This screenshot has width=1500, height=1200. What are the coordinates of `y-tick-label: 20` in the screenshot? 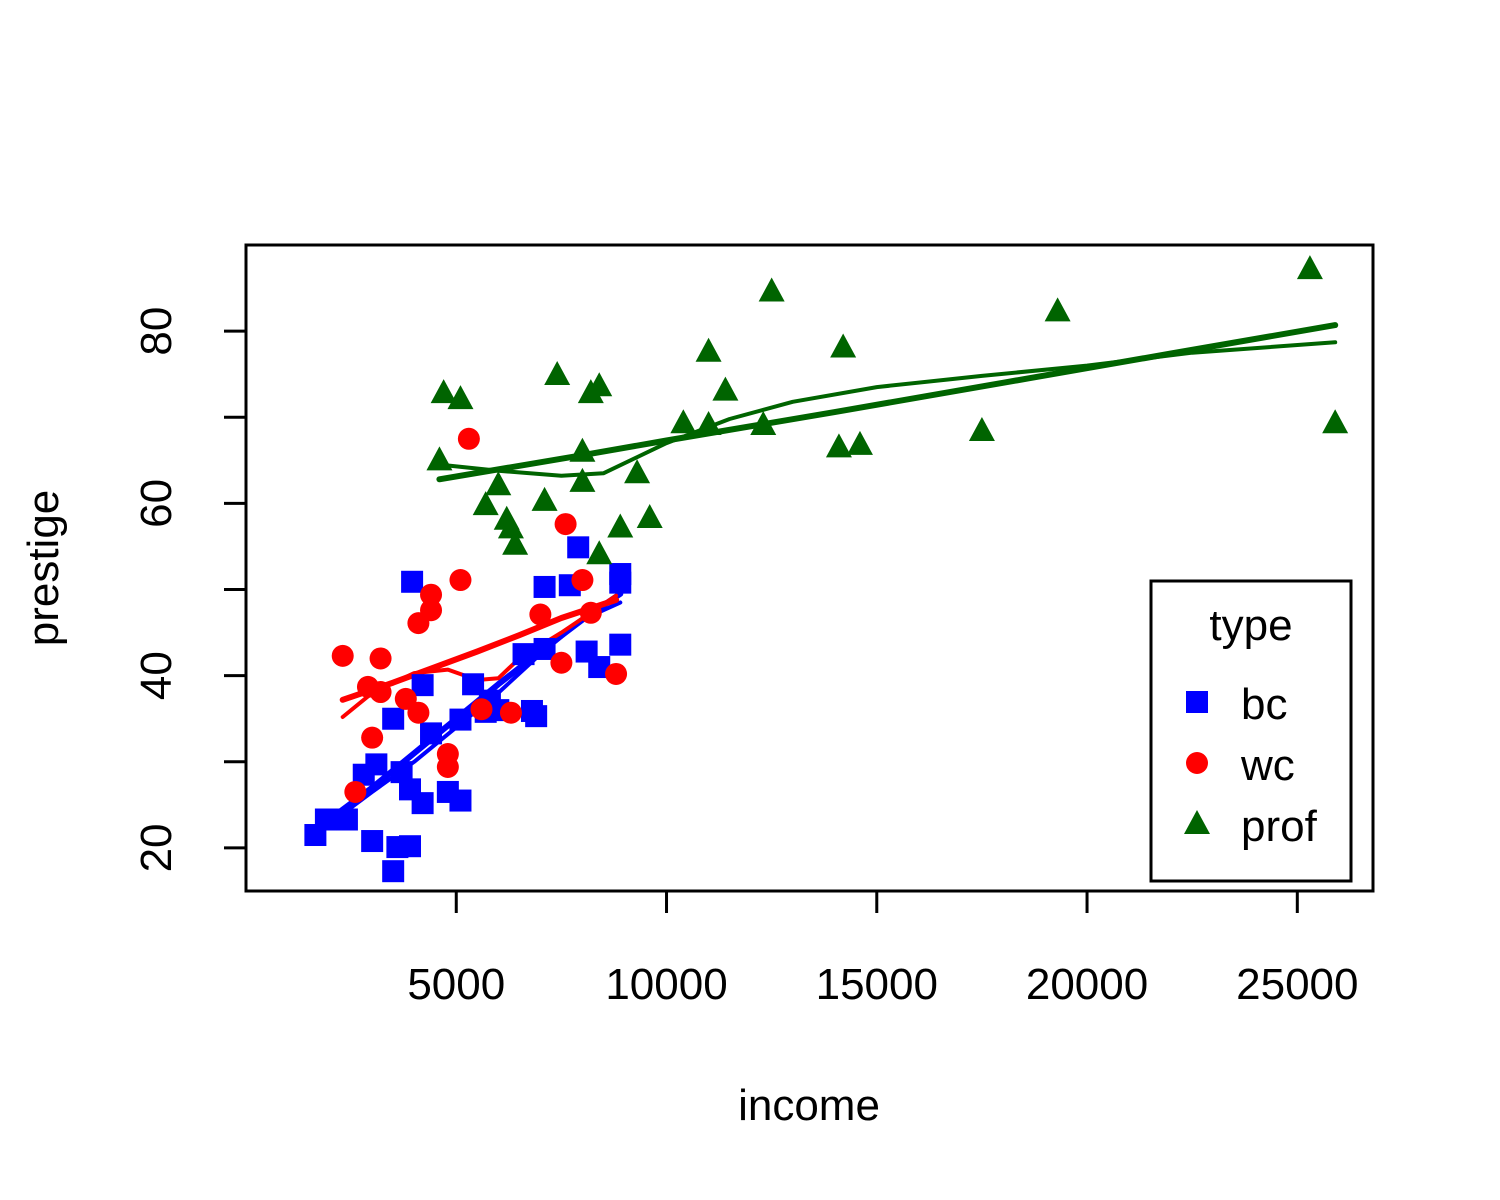 It's located at (156, 847).